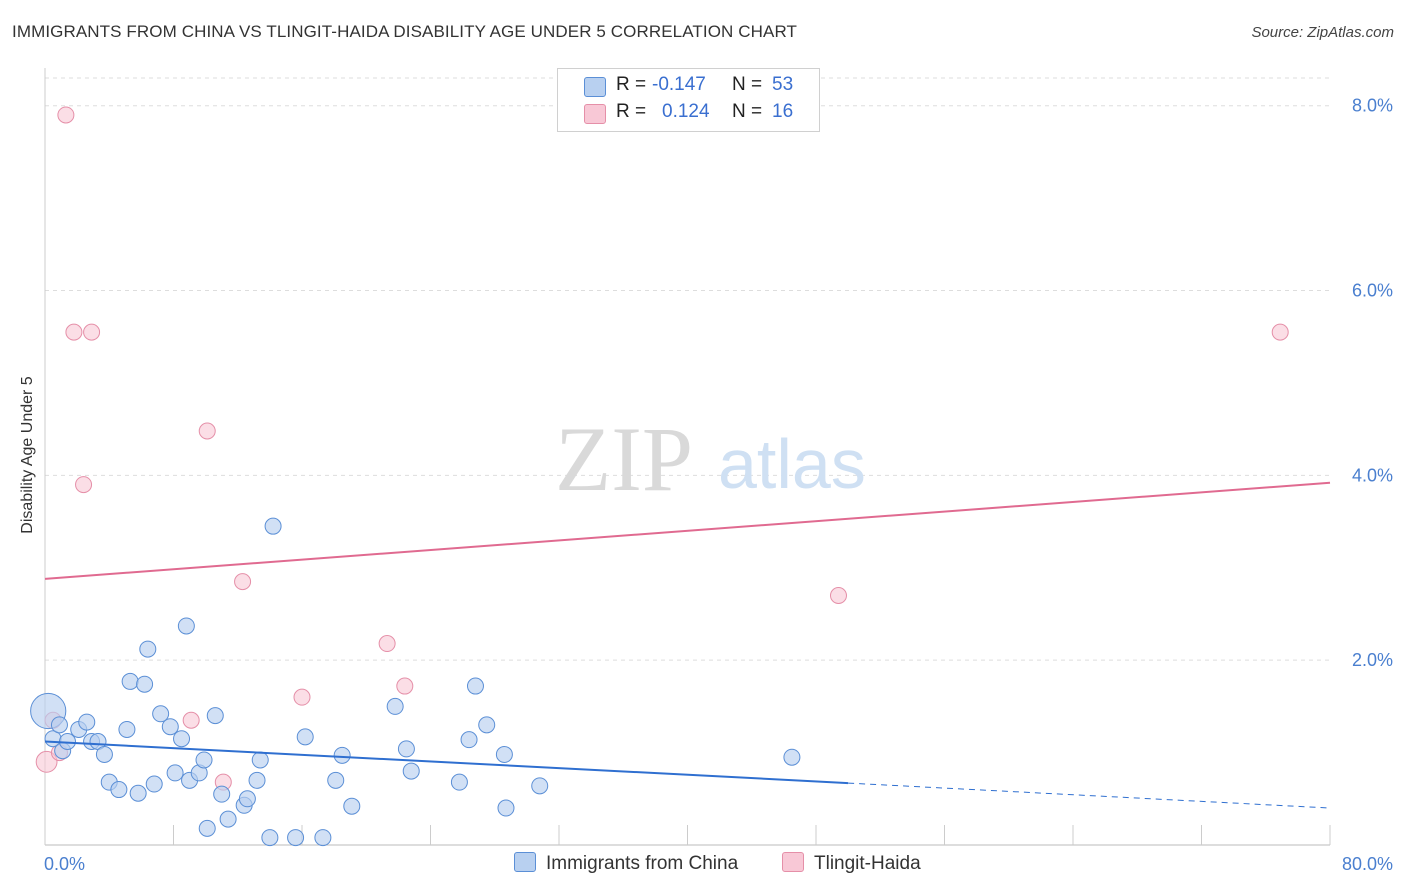 Image resolution: width=1406 pixels, height=892 pixels. Describe the element at coordinates (624, 459) in the screenshot. I see `watermark-zip: ZIP` at that location.